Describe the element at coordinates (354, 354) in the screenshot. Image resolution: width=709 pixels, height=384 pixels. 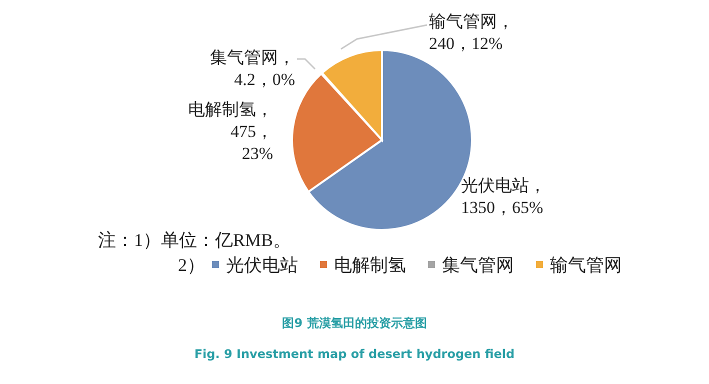
I see `text: Fig. 9 Investment map of desert hydrogen field` at that location.